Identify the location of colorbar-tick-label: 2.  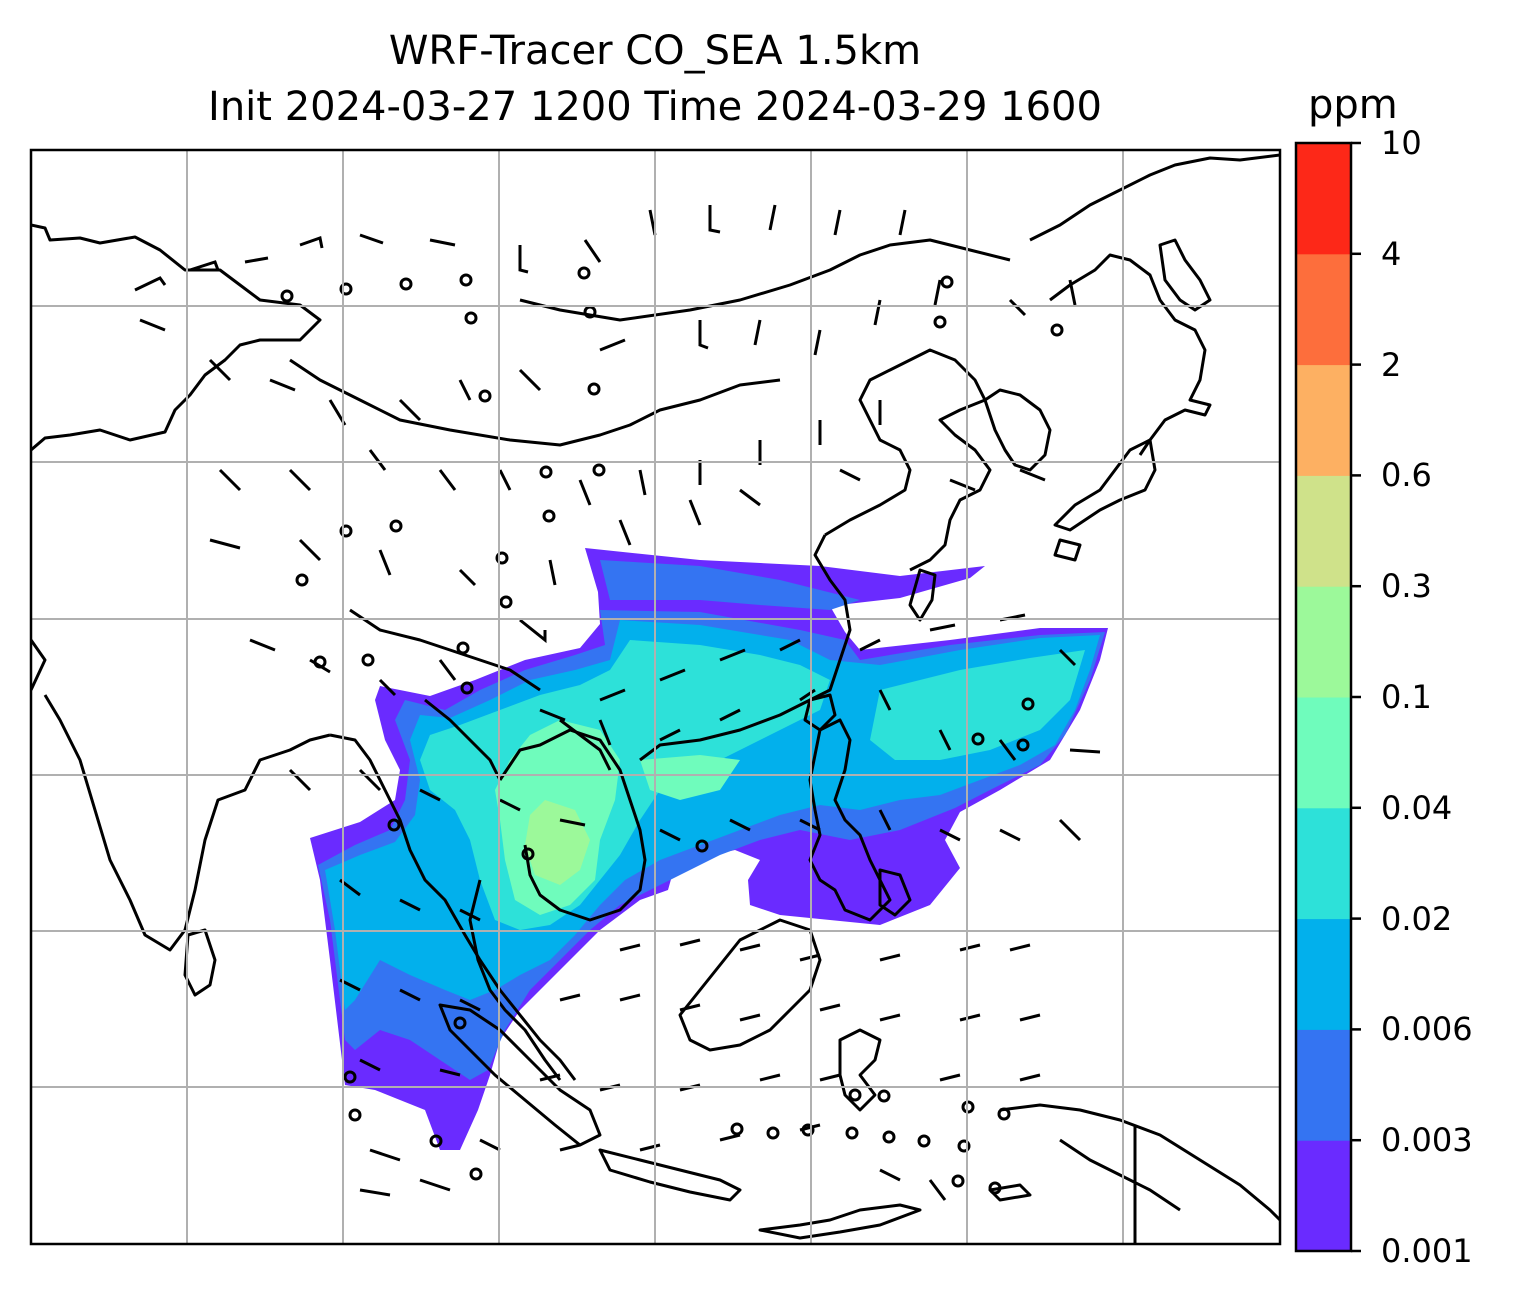
(1391, 364).